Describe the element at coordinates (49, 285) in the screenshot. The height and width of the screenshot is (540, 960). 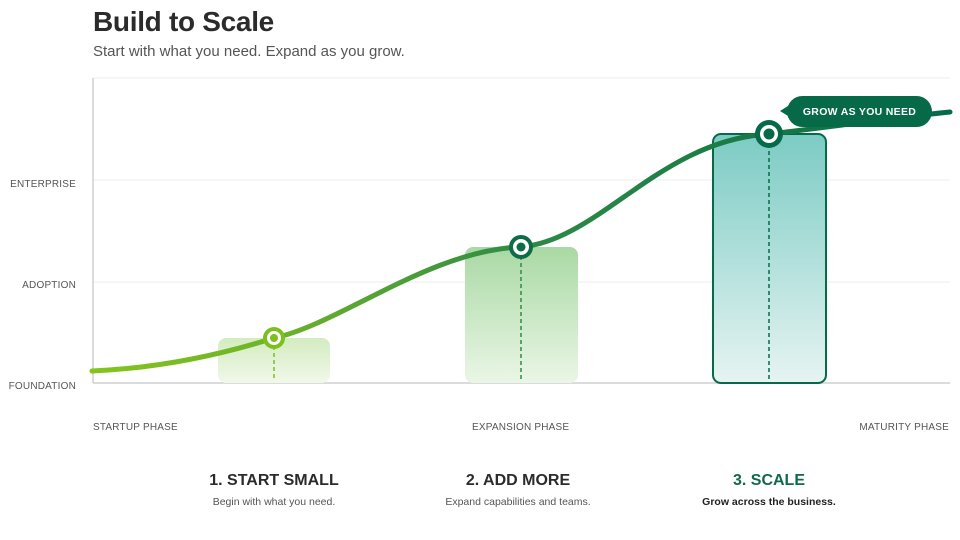
I see `level-label-adoption: ADOPTION` at that location.